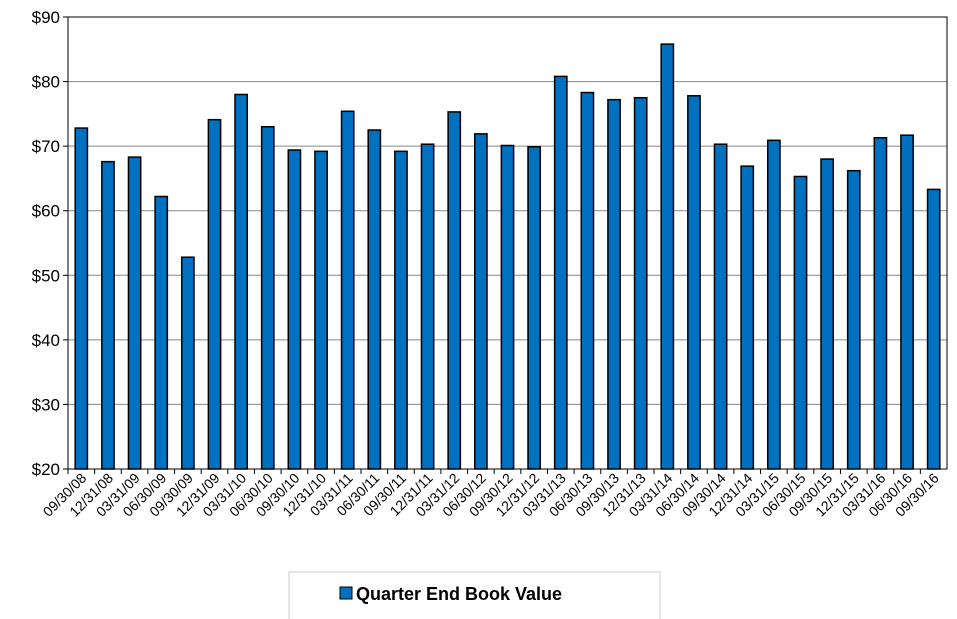 Image resolution: width=957 pixels, height=619 pixels. I want to click on legend: Quarter End Book Value, so click(474, 595).